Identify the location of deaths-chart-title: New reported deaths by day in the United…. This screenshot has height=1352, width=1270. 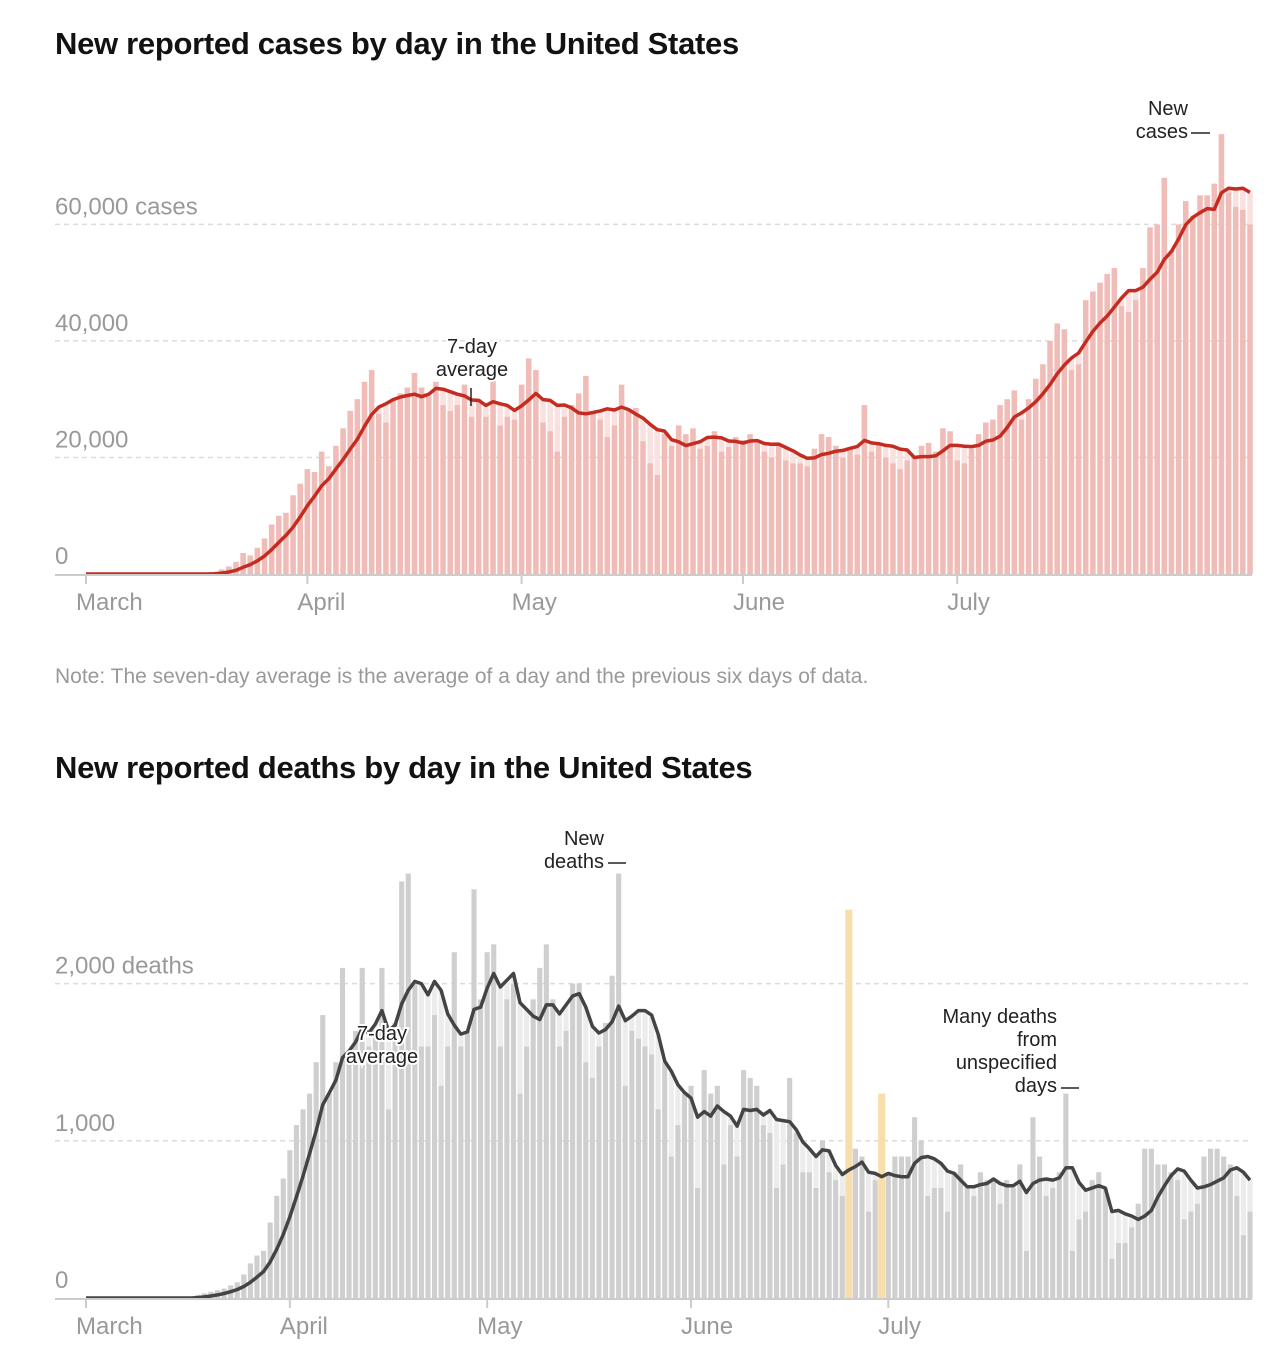
(404, 767).